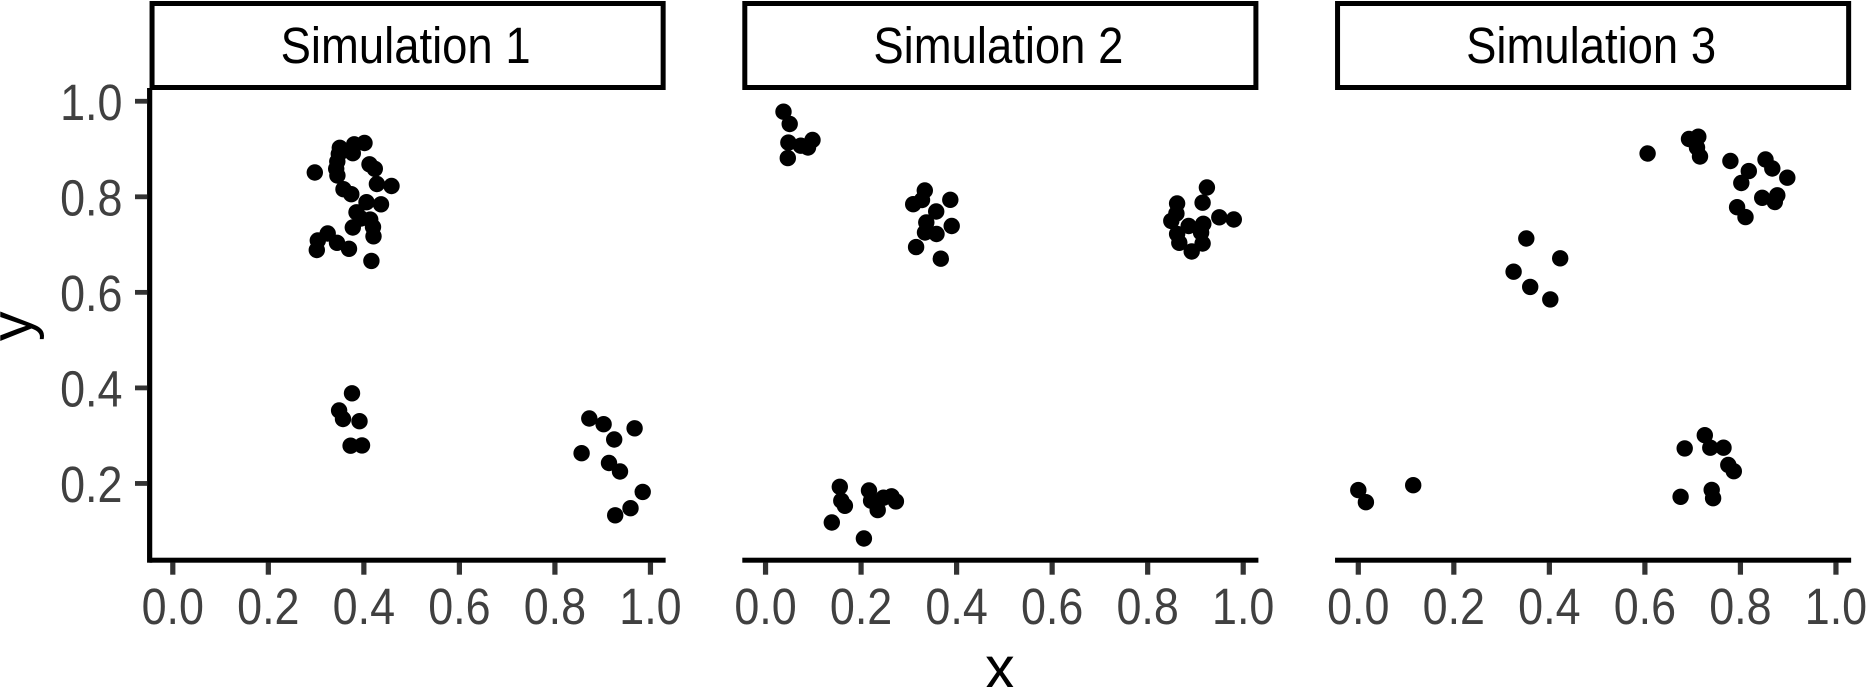  I want to click on svg-text: y, so click(22, 326).